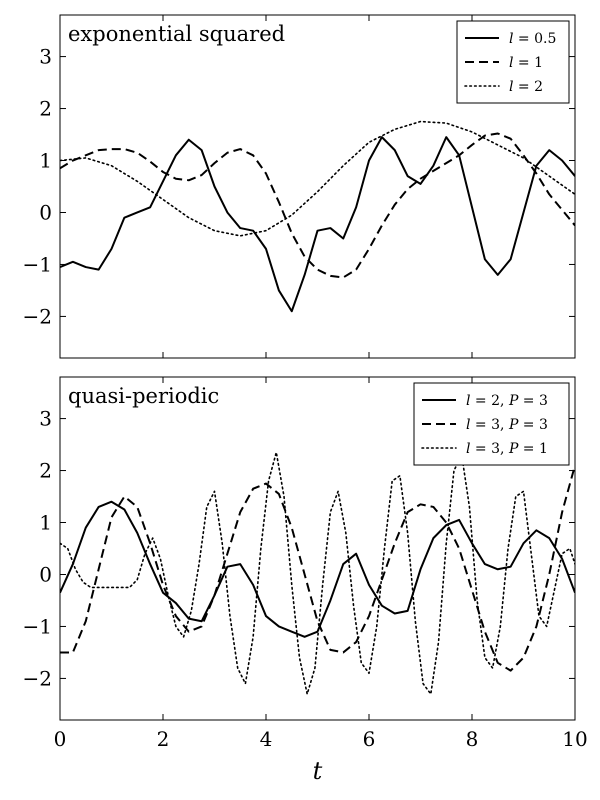 Image resolution: width=600 pixels, height=800 pixels. Describe the element at coordinates (176, 34) in the screenshot. I see `panel-title: exponential squared` at that location.